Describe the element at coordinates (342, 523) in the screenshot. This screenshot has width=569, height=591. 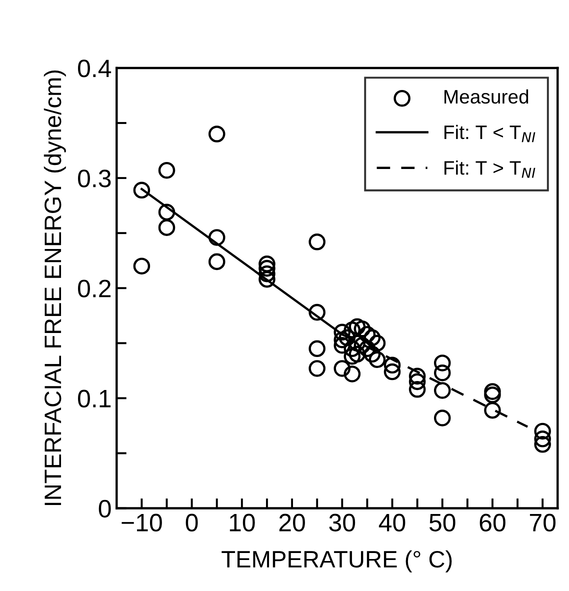
I see `x-tick-label: 30` at that location.